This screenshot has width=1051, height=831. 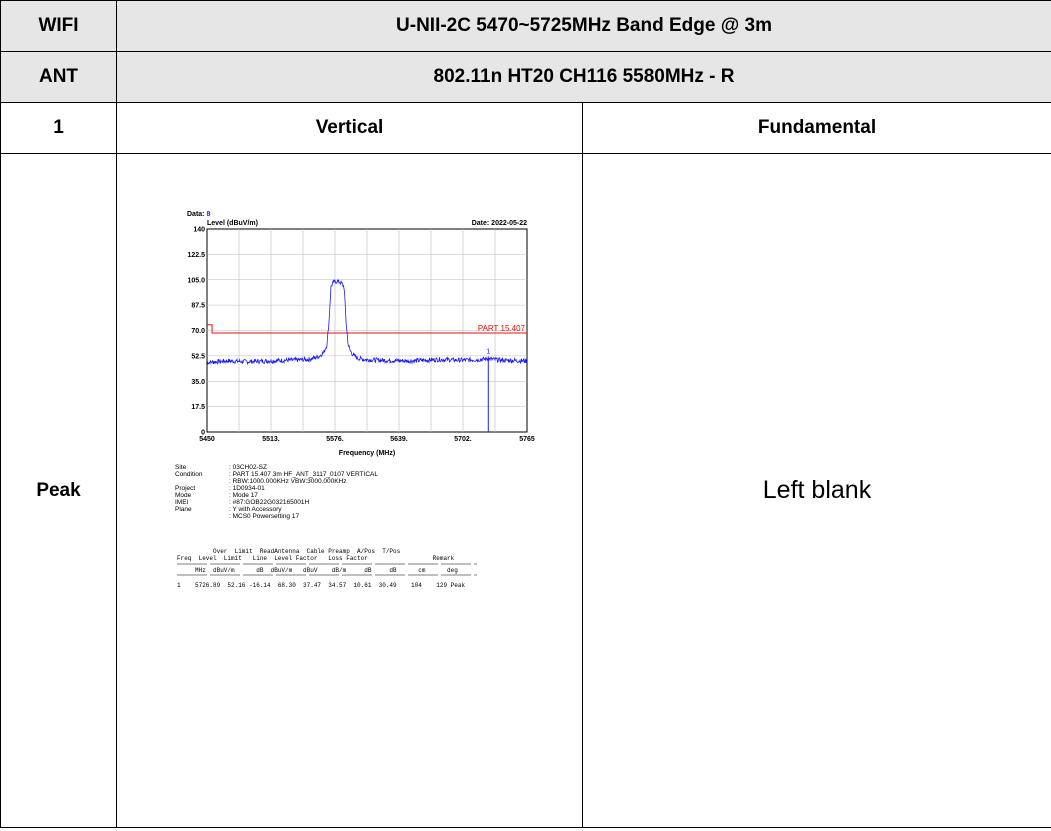 I want to click on date-label: Date: 2022-05-22, so click(x=499, y=223).